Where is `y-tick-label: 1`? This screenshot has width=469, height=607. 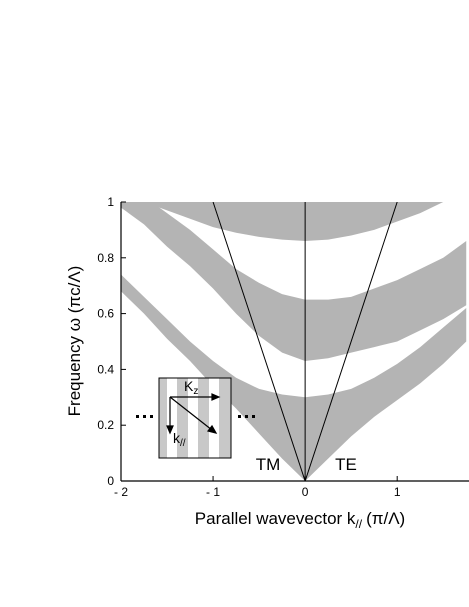
y-tick-label: 1 is located at coordinates (110, 202).